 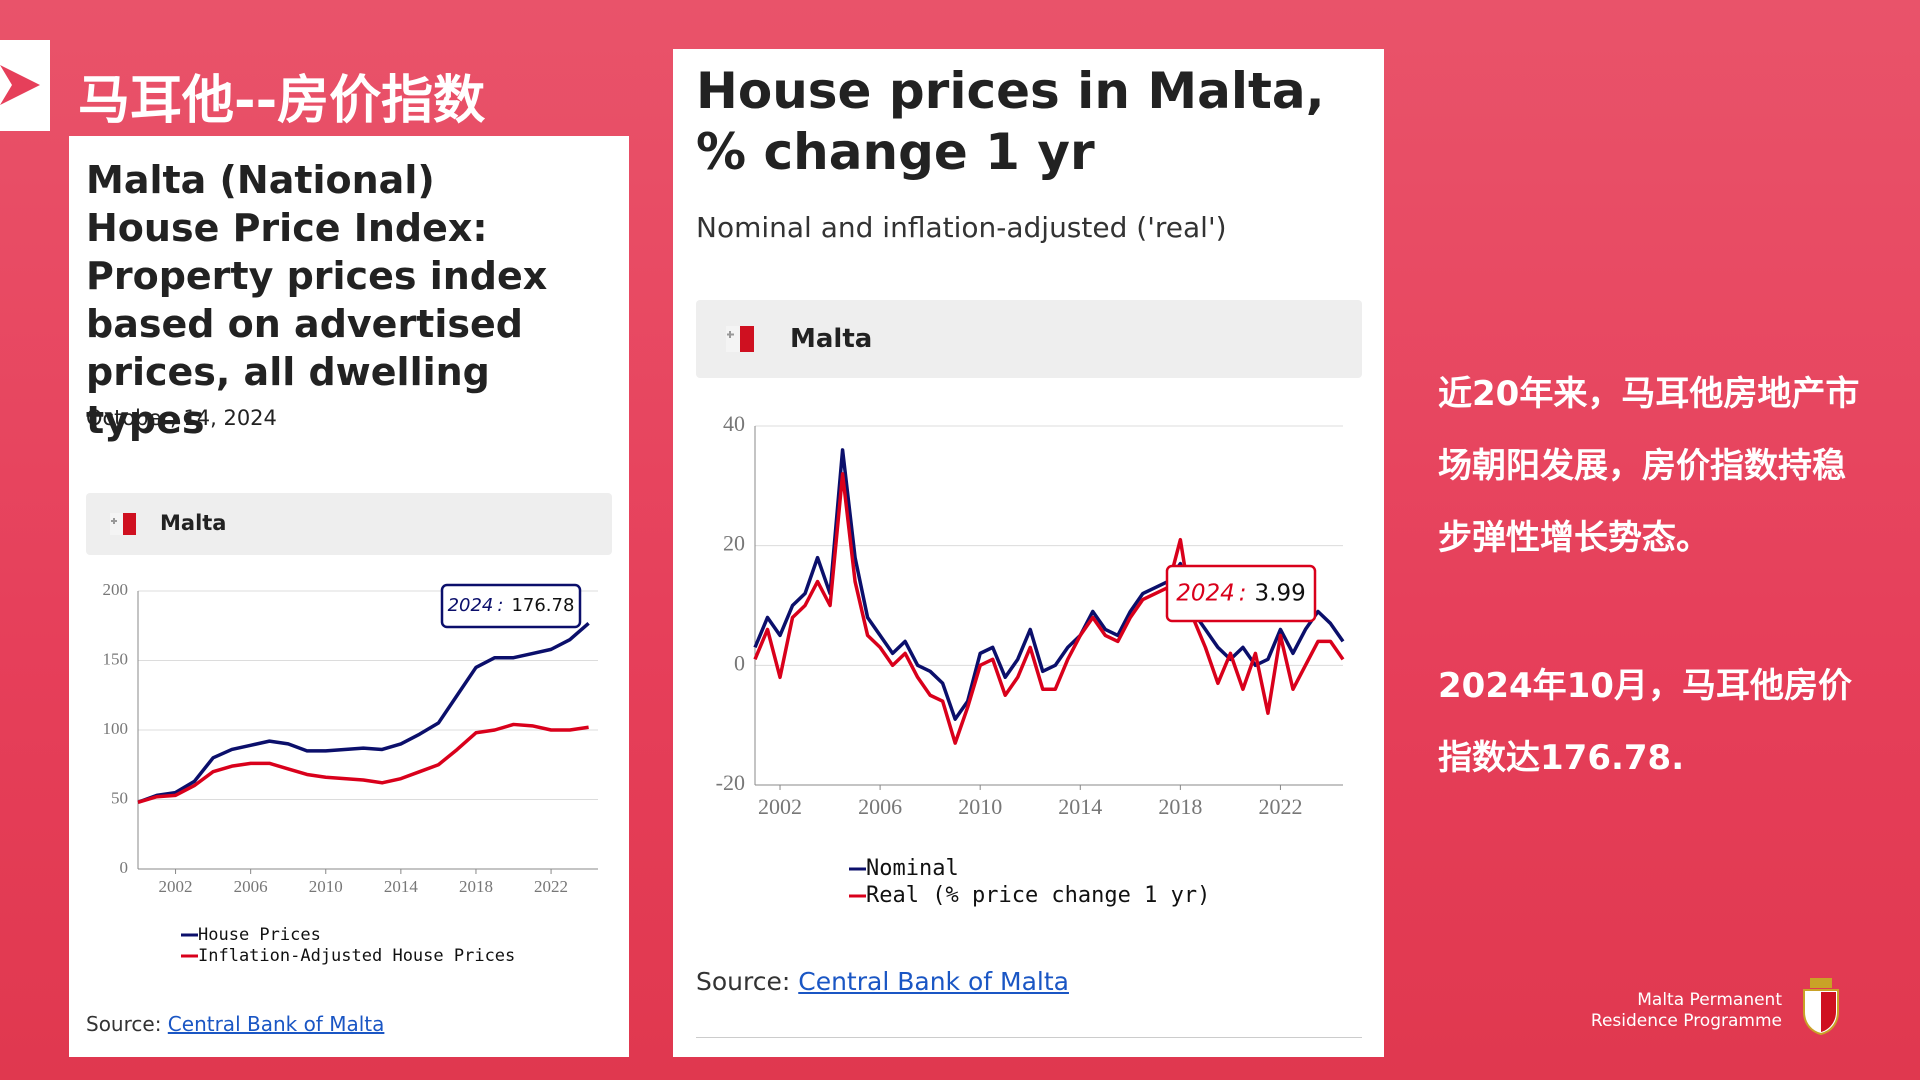 I want to click on paragraph-line: 近20年来，马耳他房地产市, so click(x=1649, y=394).